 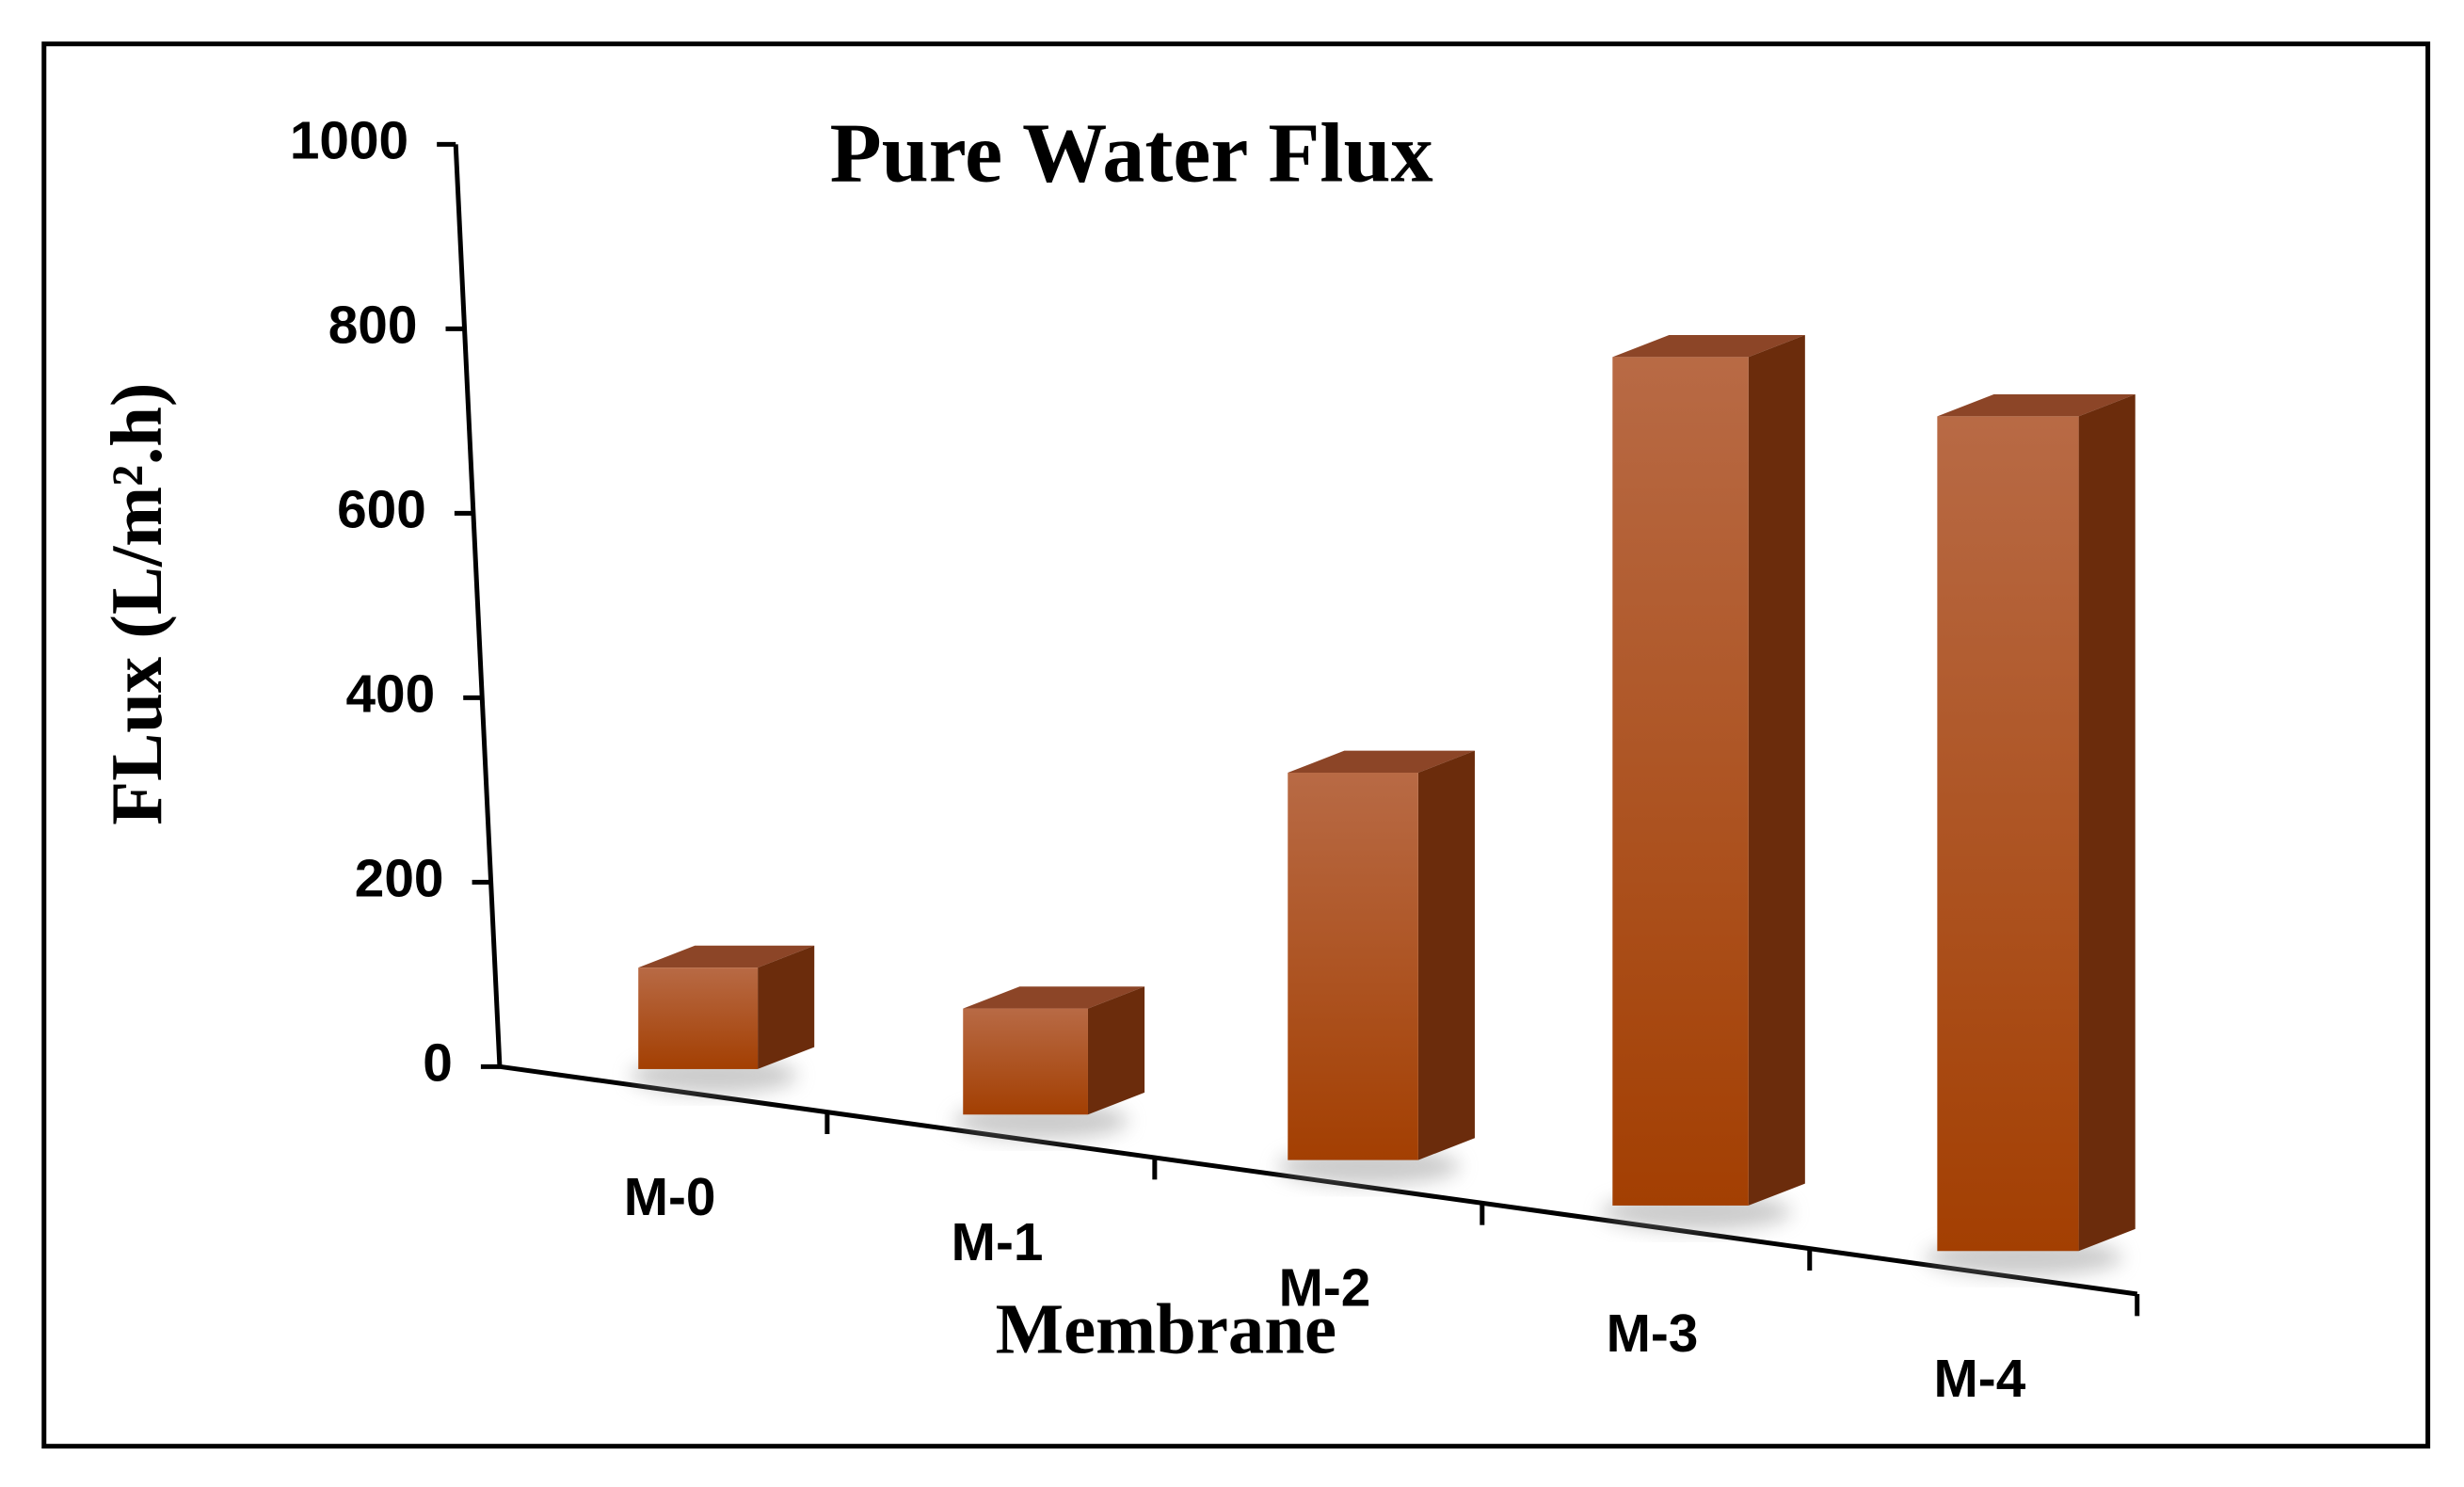 What do you see at coordinates (381, 509) in the screenshot?
I see `y-tick-label: 600` at bounding box center [381, 509].